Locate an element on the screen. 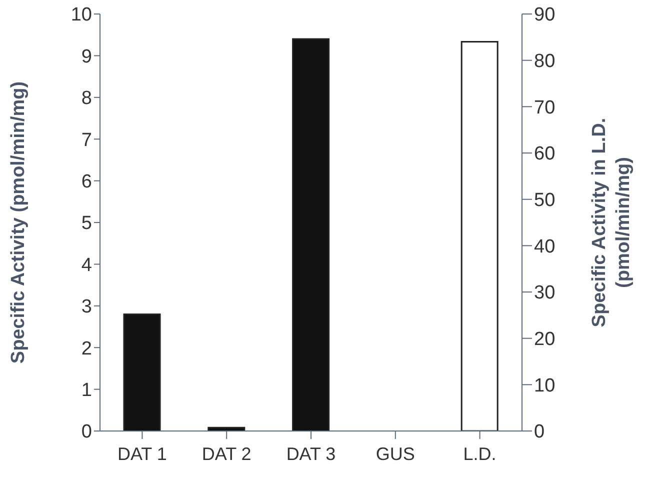  x-tick-label: L.D. is located at coordinates (479, 454).